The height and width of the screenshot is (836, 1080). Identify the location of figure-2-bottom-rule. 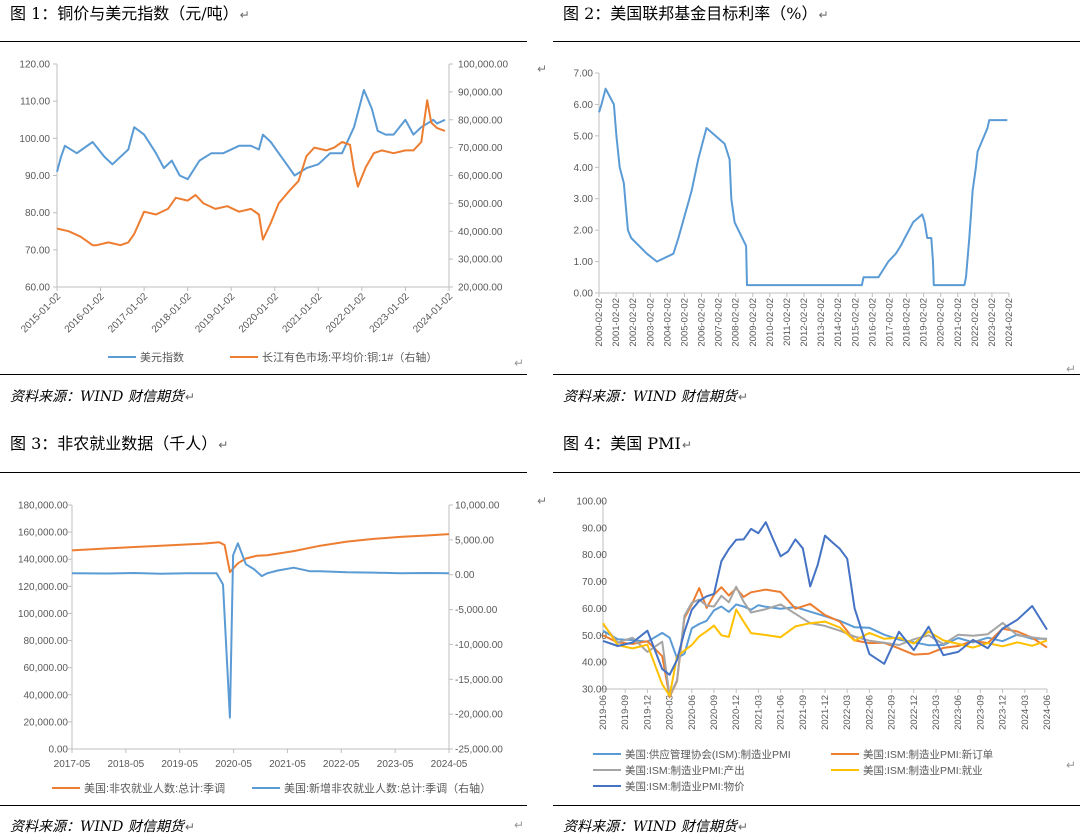
(816, 374).